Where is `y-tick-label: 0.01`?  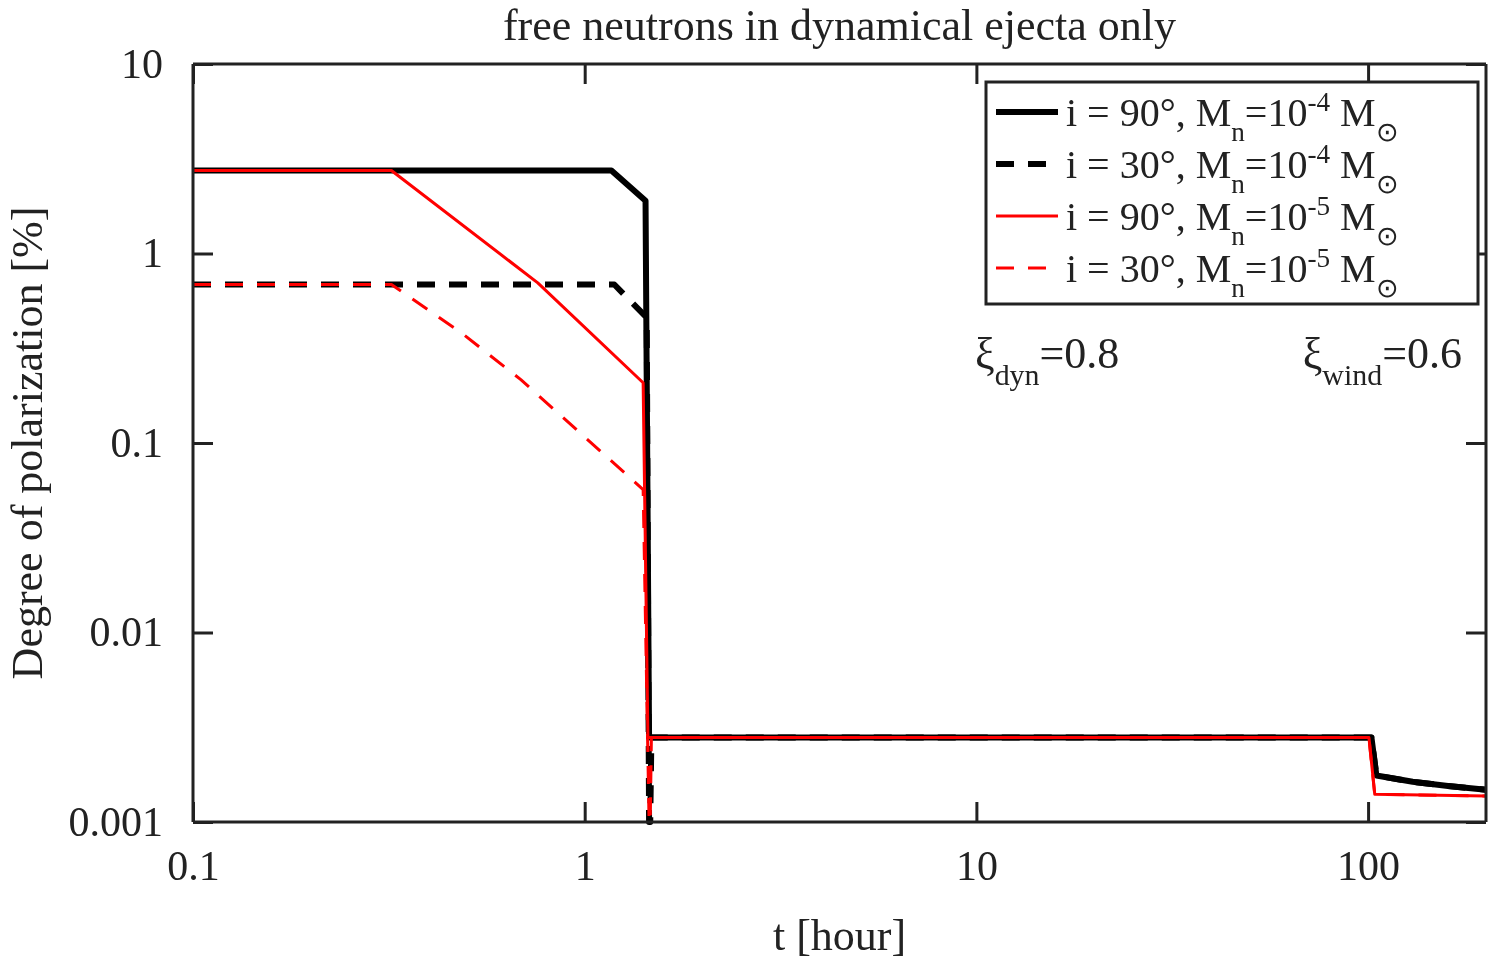
y-tick-label: 0.01 is located at coordinates (126, 632).